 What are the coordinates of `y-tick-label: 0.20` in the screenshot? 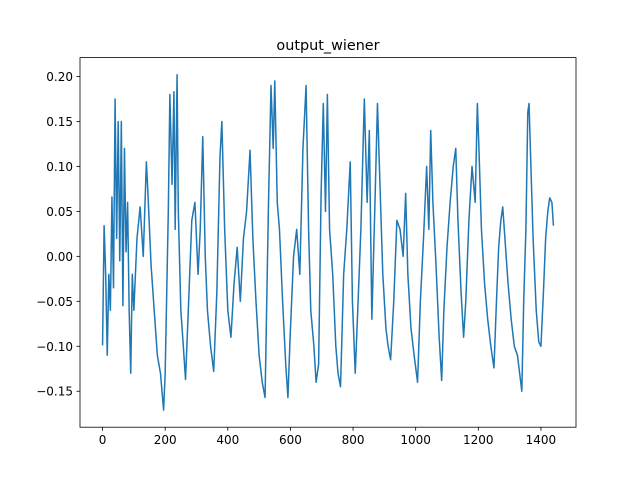 It's located at (59, 77).